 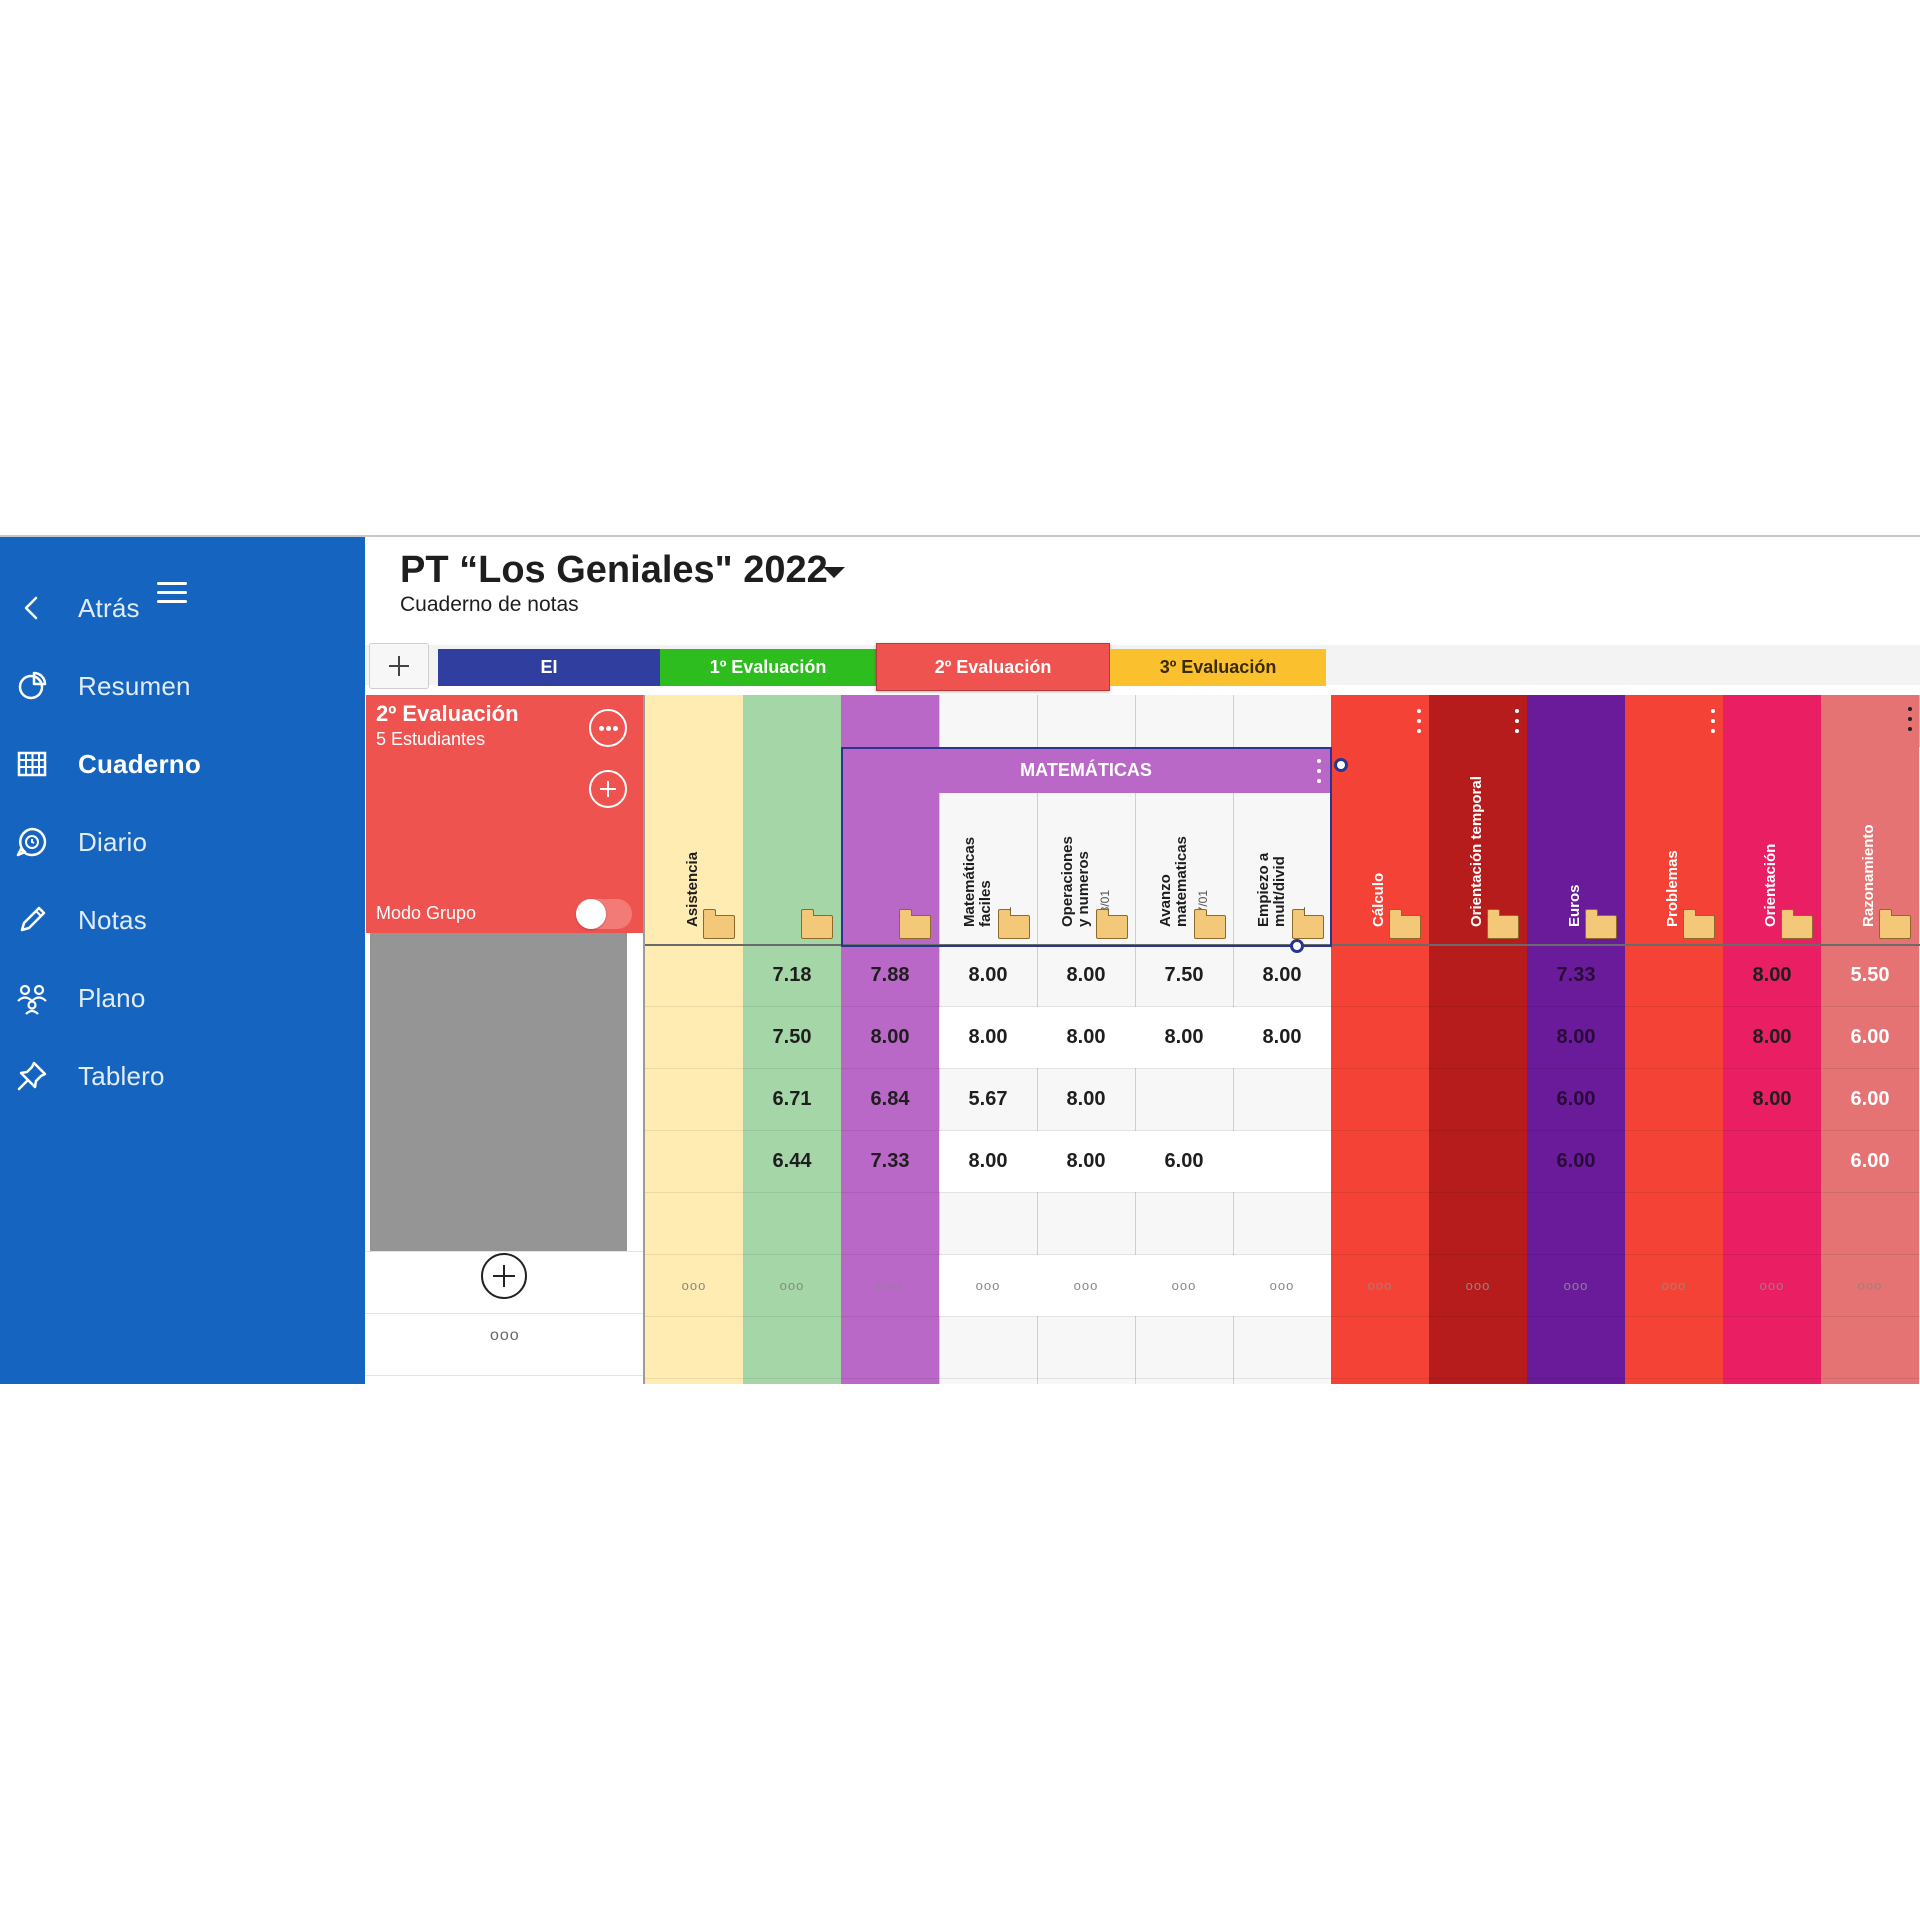 What do you see at coordinates (1910, 720) in the screenshot?
I see `group-more-icon` at bounding box center [1910, 720].